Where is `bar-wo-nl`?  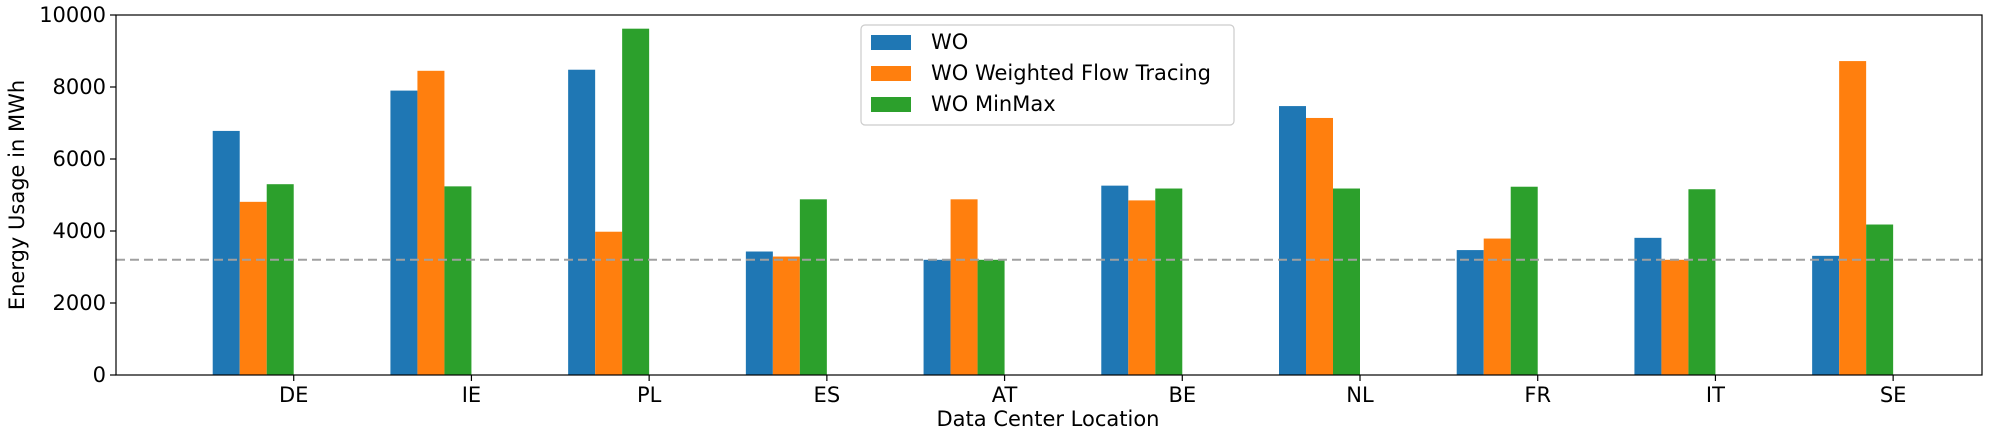
bar-wo-nl is located at coordinates (1292, 240).